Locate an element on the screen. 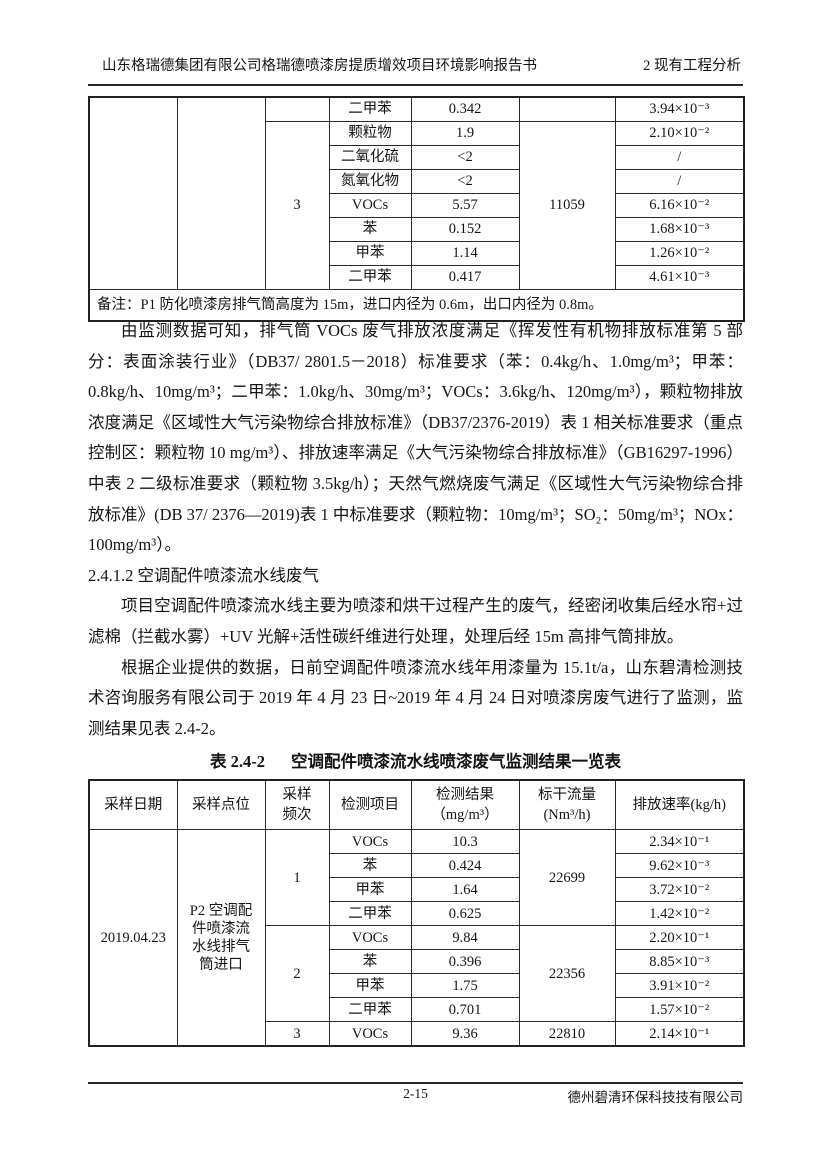  page-footer: 2-15 德州碧清环保科技技有限公司 is located at coordinates (415, 1095).